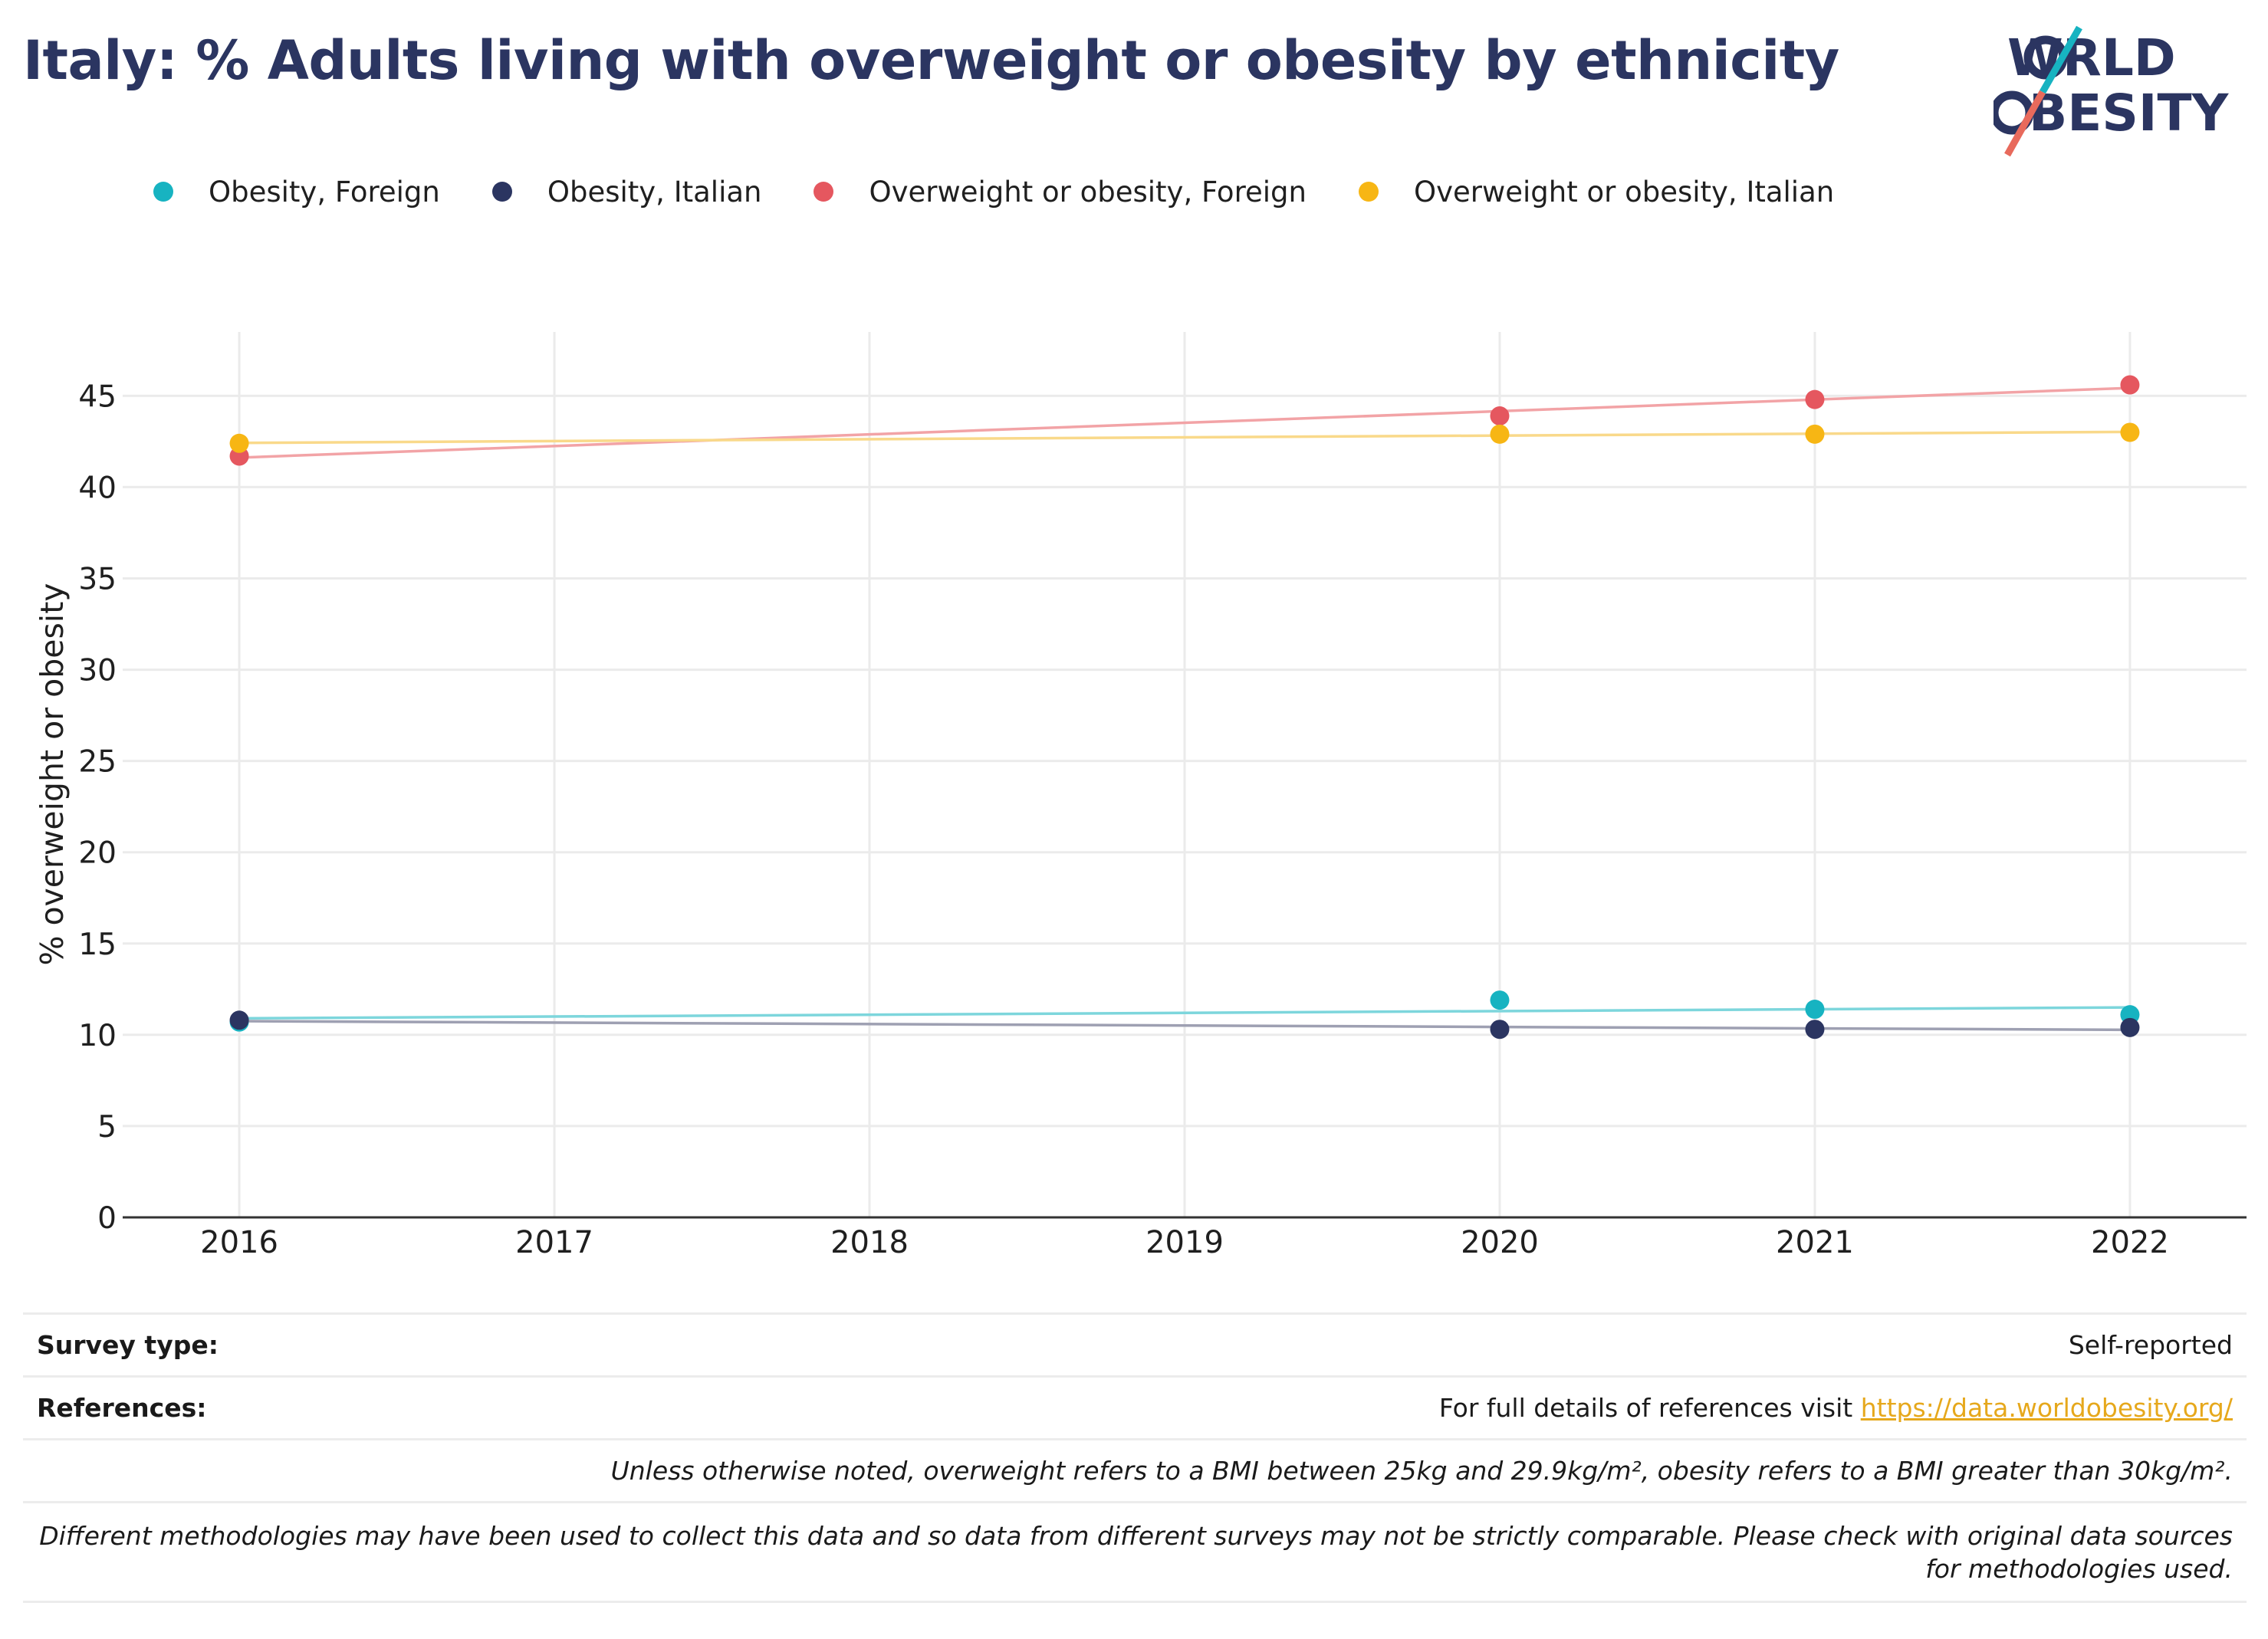 Image resolution: width=2268 pixels, height=1639 pixels. I want to click on x-tick-label: 2020, so click(1500, 1243).